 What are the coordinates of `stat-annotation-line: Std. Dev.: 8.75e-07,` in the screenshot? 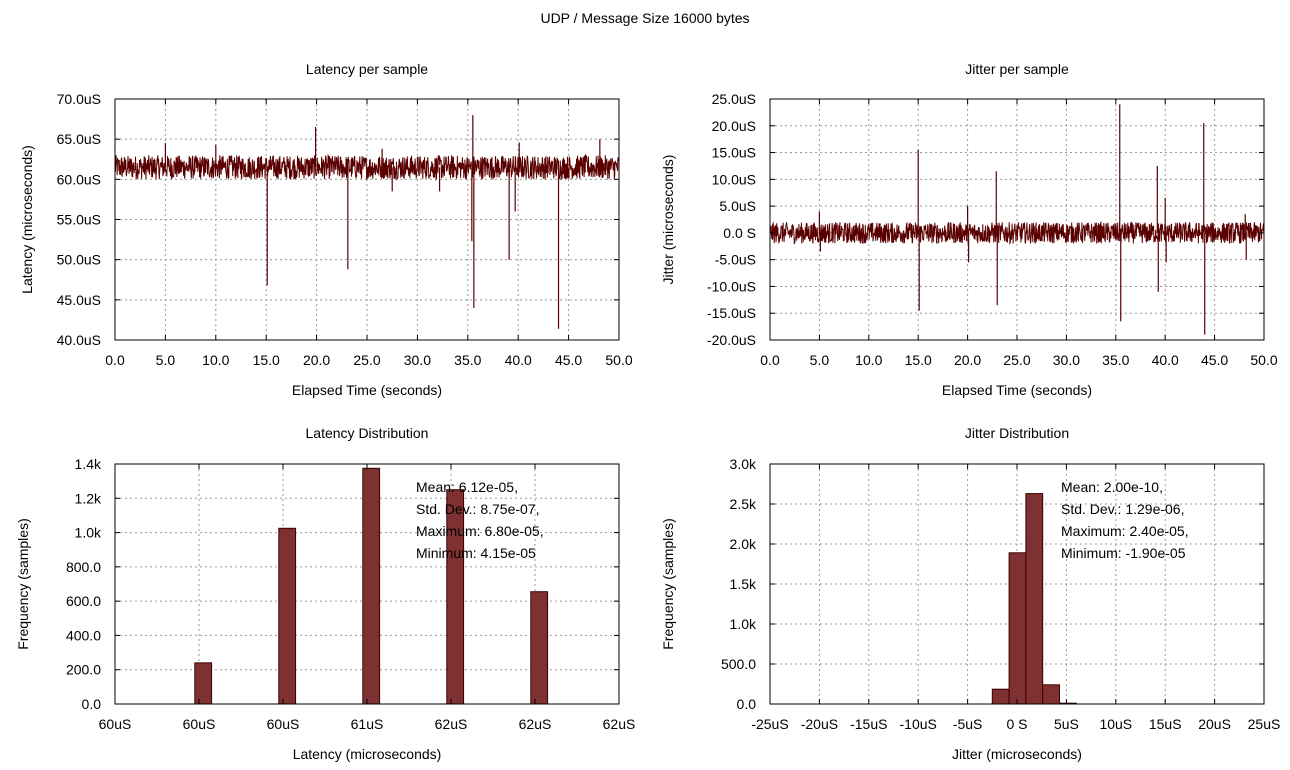 It's located at (477, 509).